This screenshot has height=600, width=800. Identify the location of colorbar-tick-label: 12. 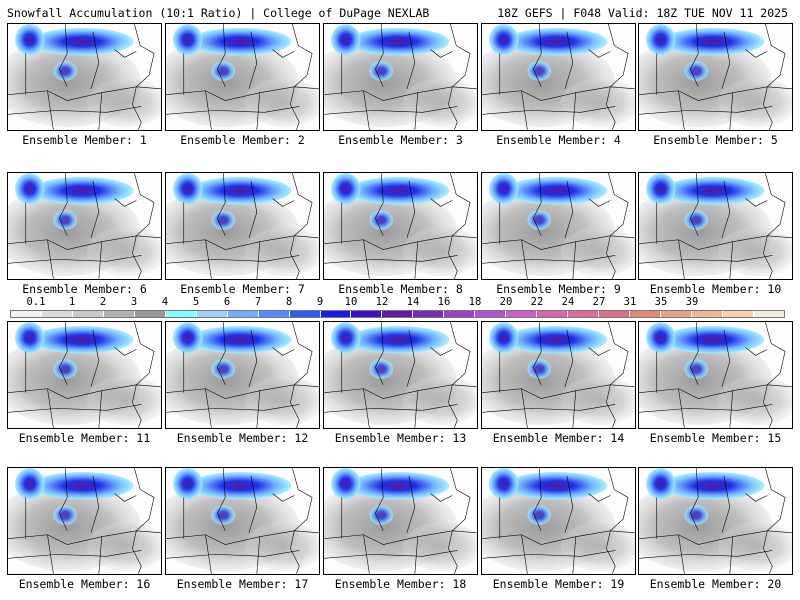
(382, 302).